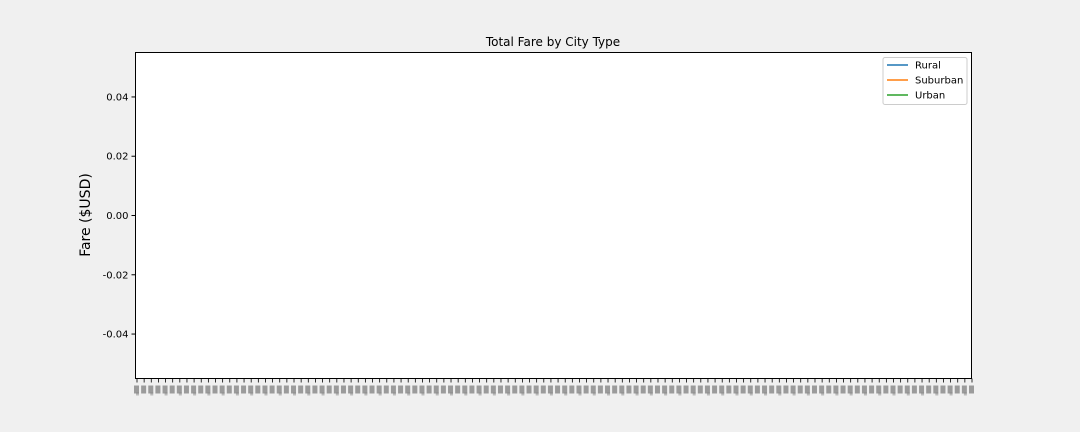  I want to click on legend-label-rural: Rural, so click(928, 66).